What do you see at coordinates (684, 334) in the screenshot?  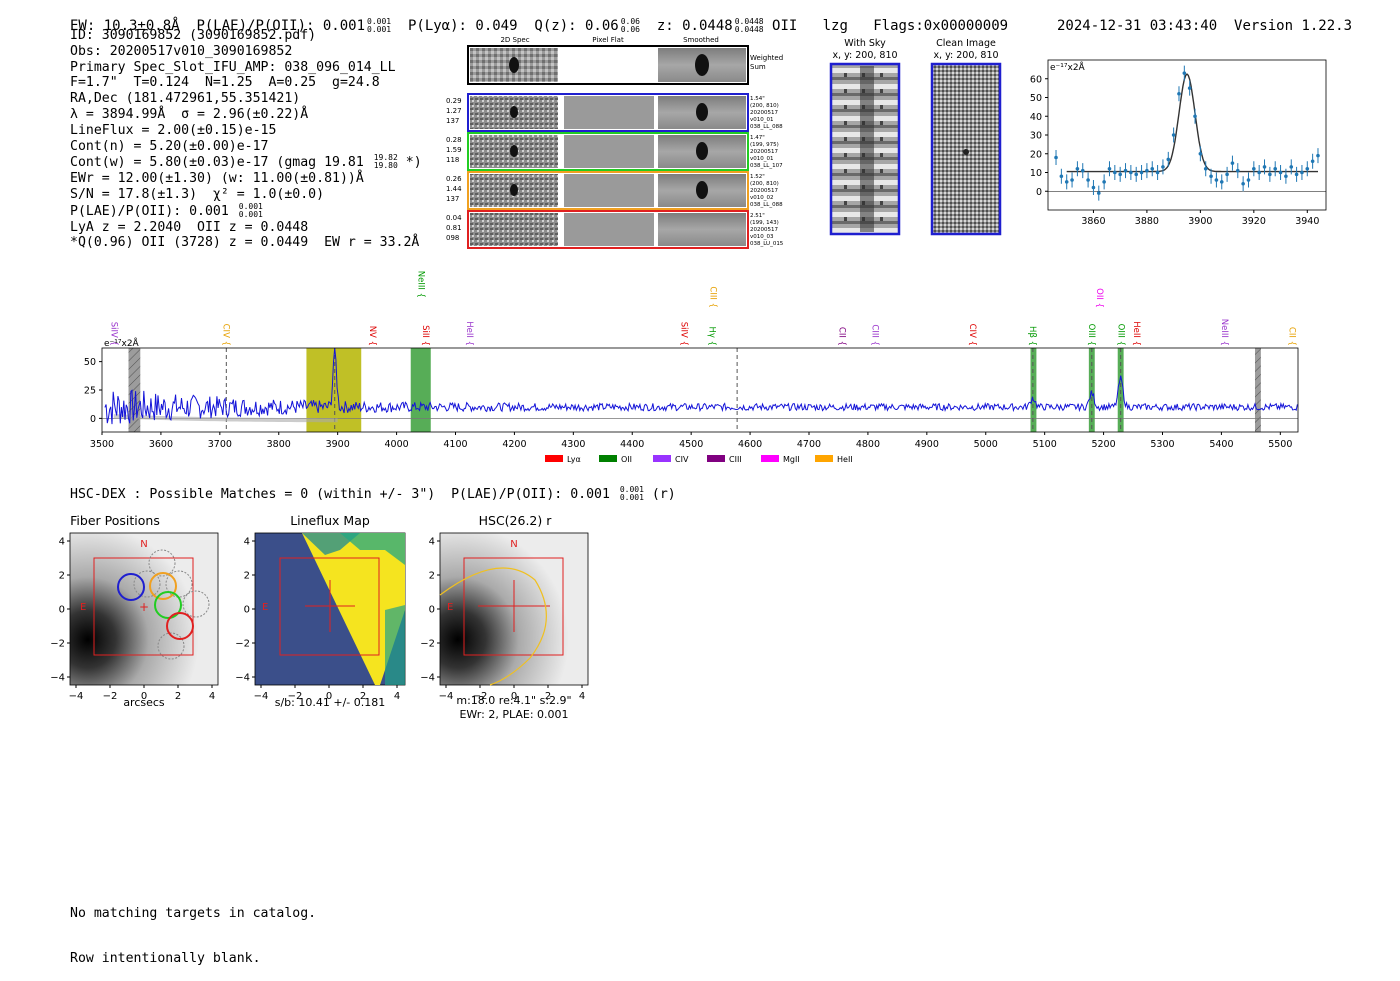 I see `line-marker-label: SiIV {` at bounding box center [684, 334].